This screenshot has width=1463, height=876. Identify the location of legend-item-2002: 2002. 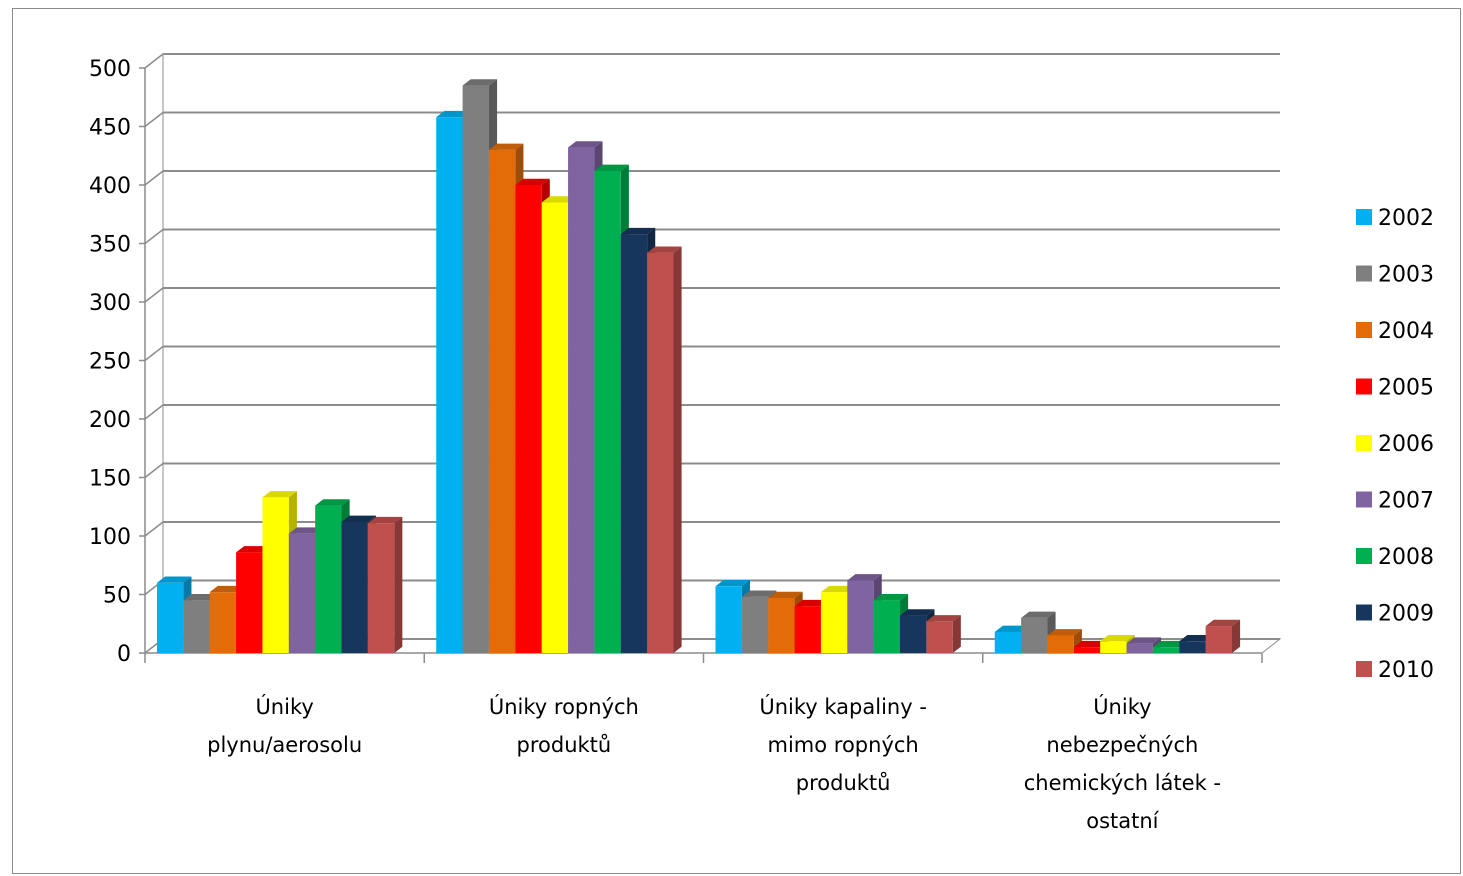
(1395, 218).